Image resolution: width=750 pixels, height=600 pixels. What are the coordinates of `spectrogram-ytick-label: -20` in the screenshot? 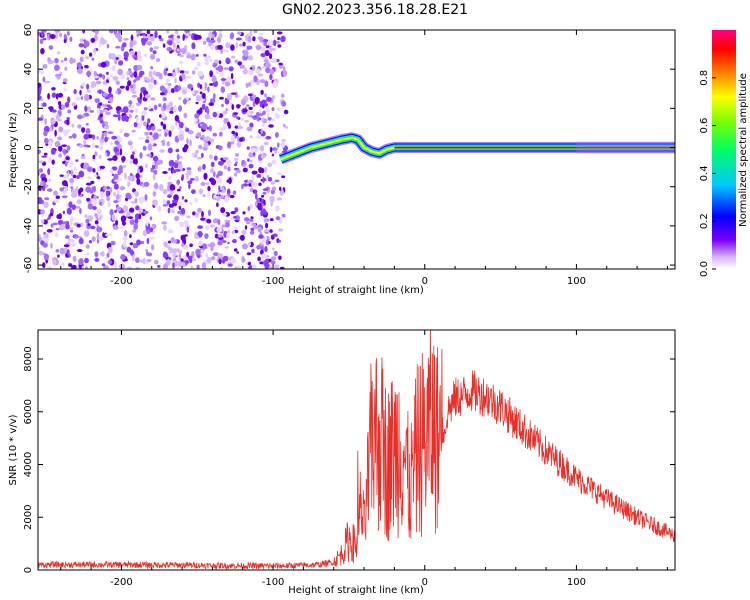 It's located at (28, 187).